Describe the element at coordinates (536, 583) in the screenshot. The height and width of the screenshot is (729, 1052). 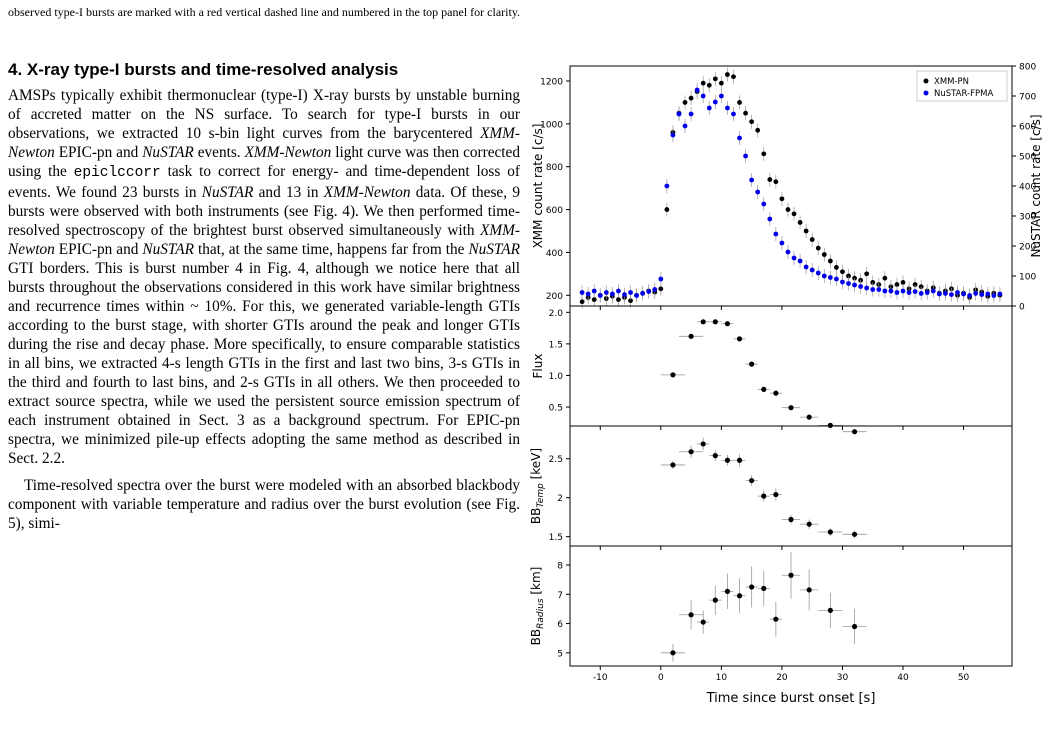
I see `y-label-unit: [km]` at that location.